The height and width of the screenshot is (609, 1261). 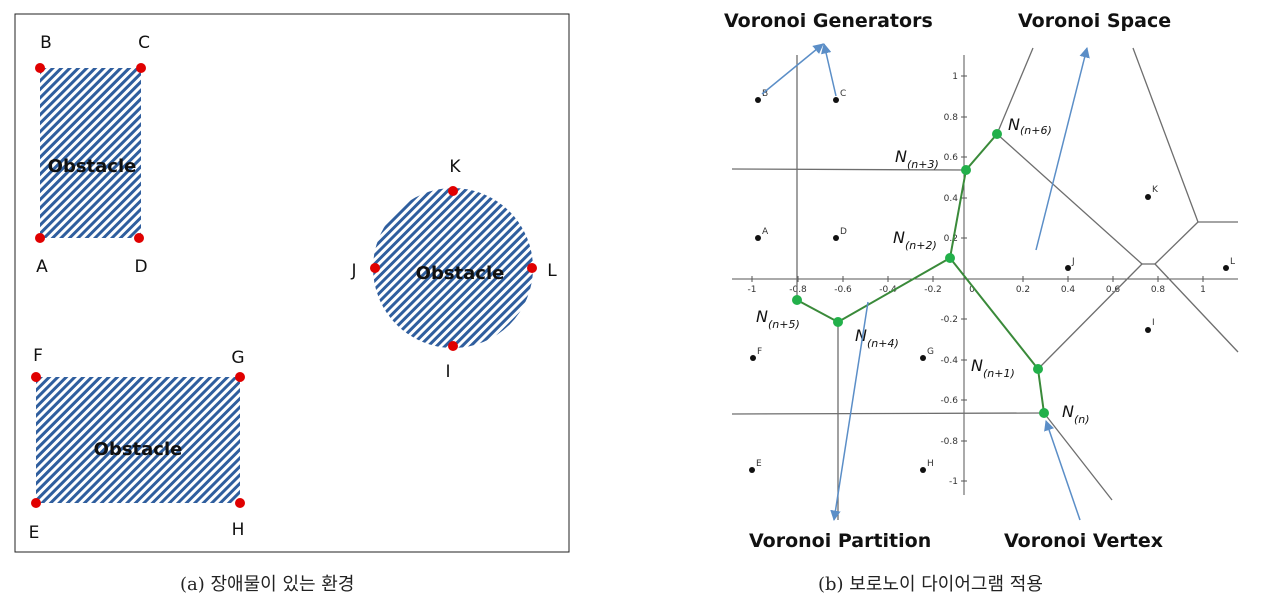 What do you see at coordinates (1113, 290) in the screenshot?
I see `x-tick-label: 0.6` at bounding box center [1113, 290].